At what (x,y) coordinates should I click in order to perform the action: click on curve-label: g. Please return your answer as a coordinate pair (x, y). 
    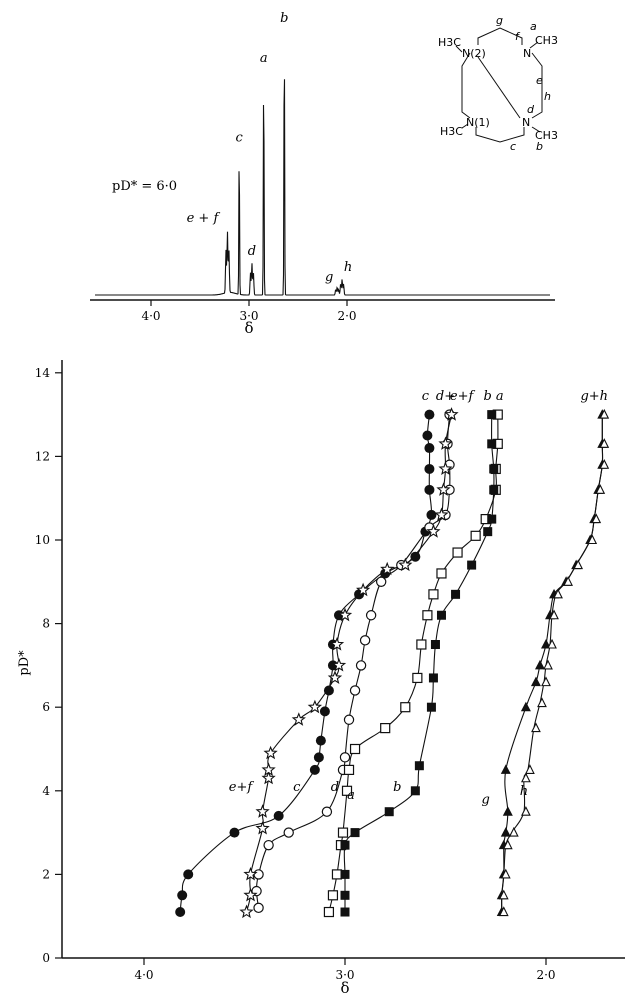
    Looking at the image, I should click on (486, 799).